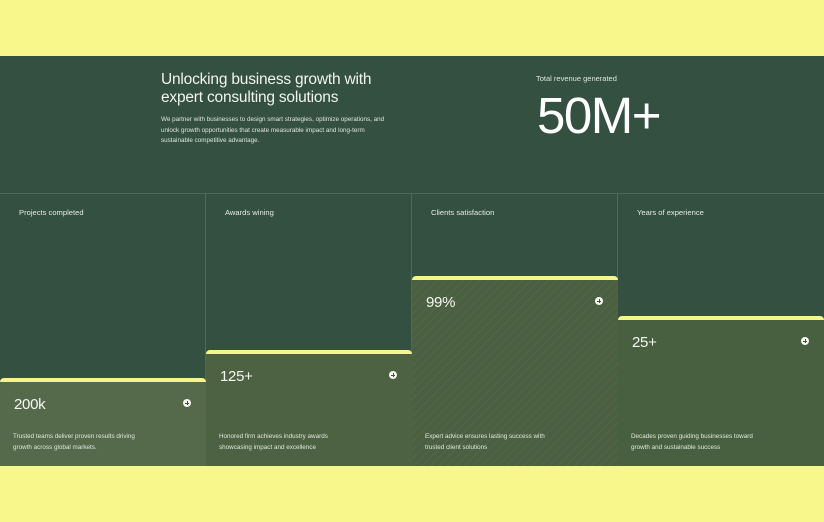  I want to click on stat-value: 125+, so click(236, 376).